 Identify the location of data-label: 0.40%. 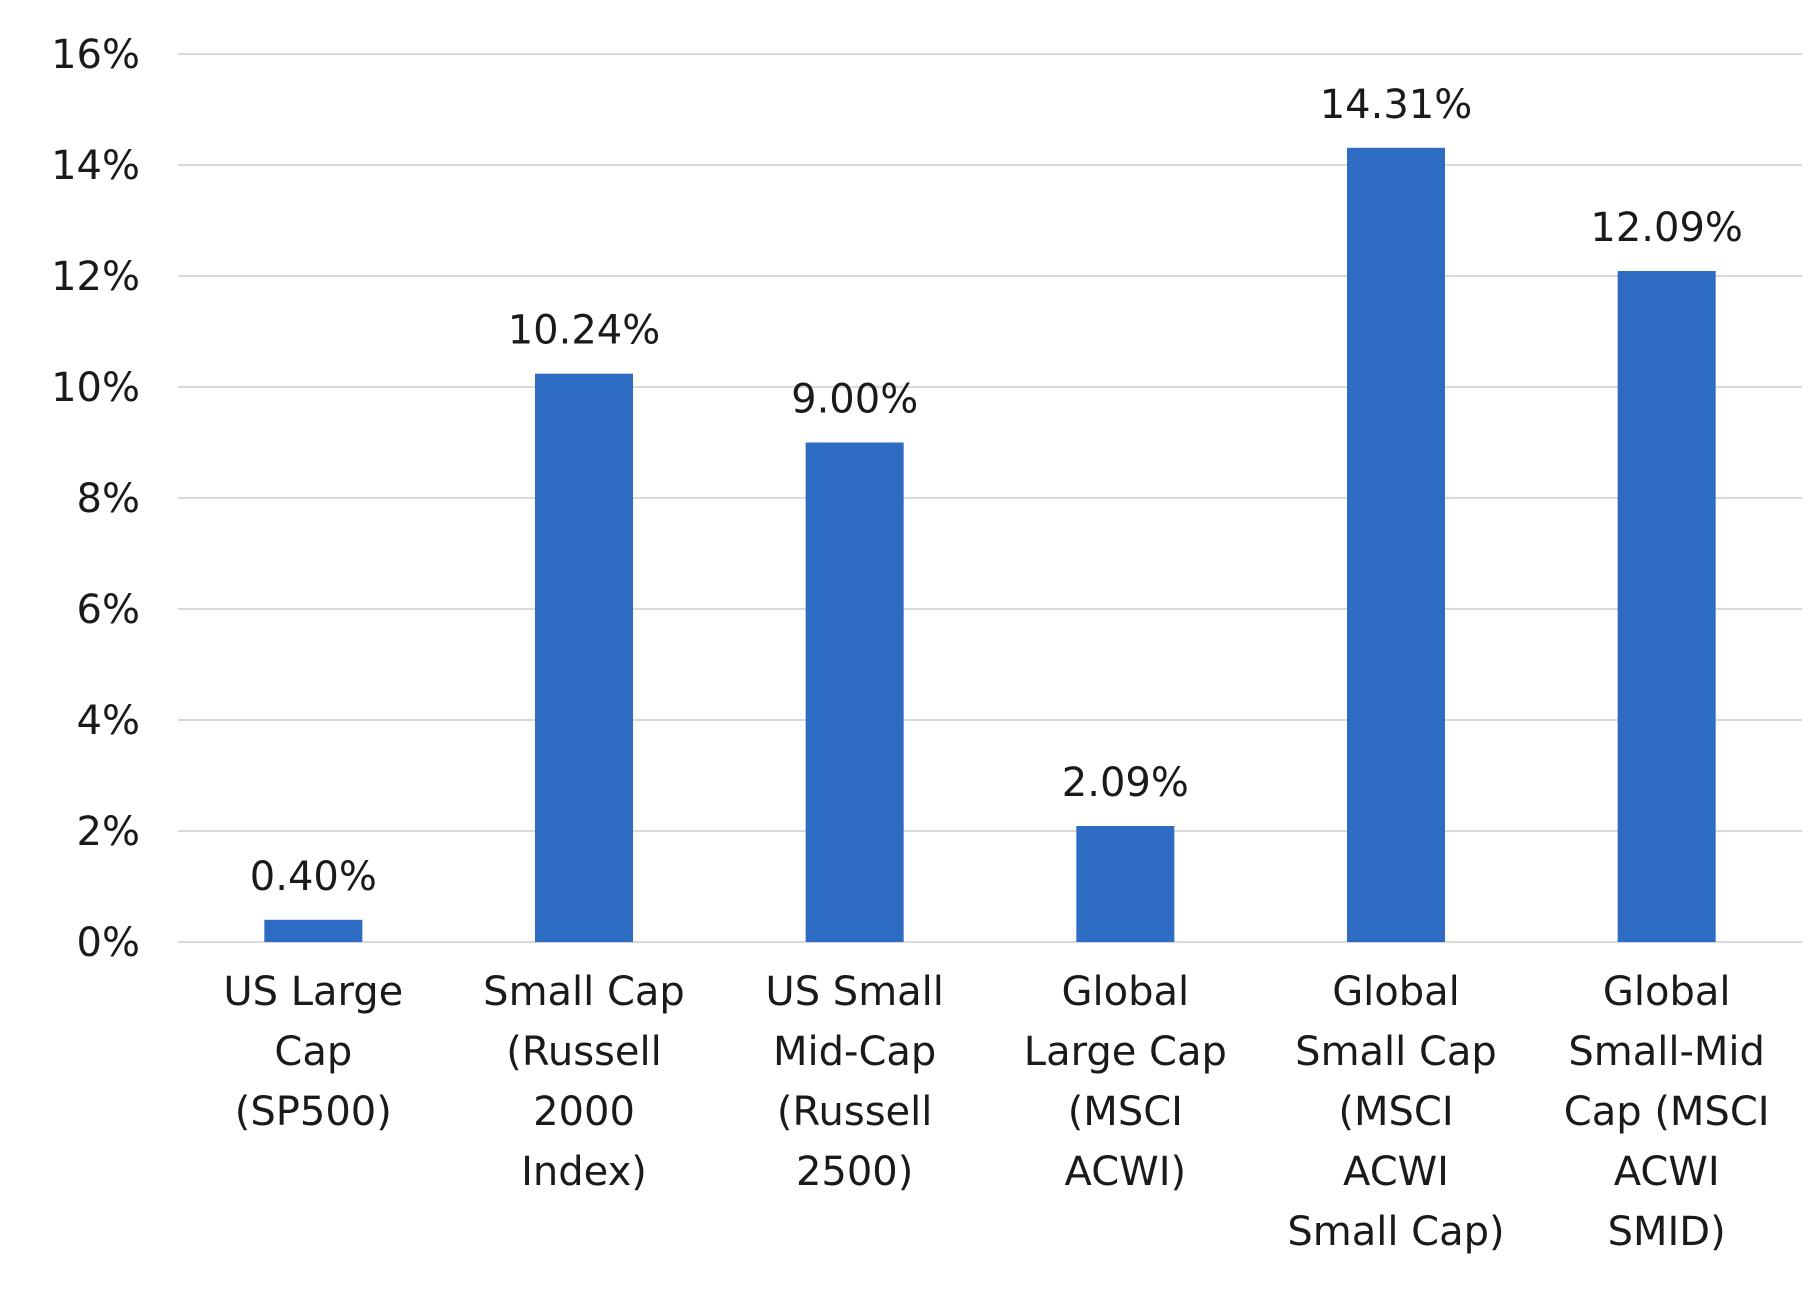
(313, 877).